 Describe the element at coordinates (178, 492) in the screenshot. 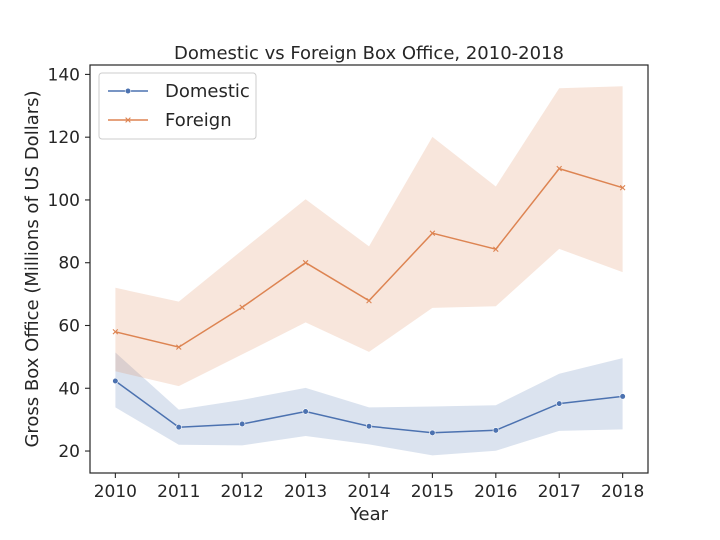

I see `x-tick-label: 2011` at that location.